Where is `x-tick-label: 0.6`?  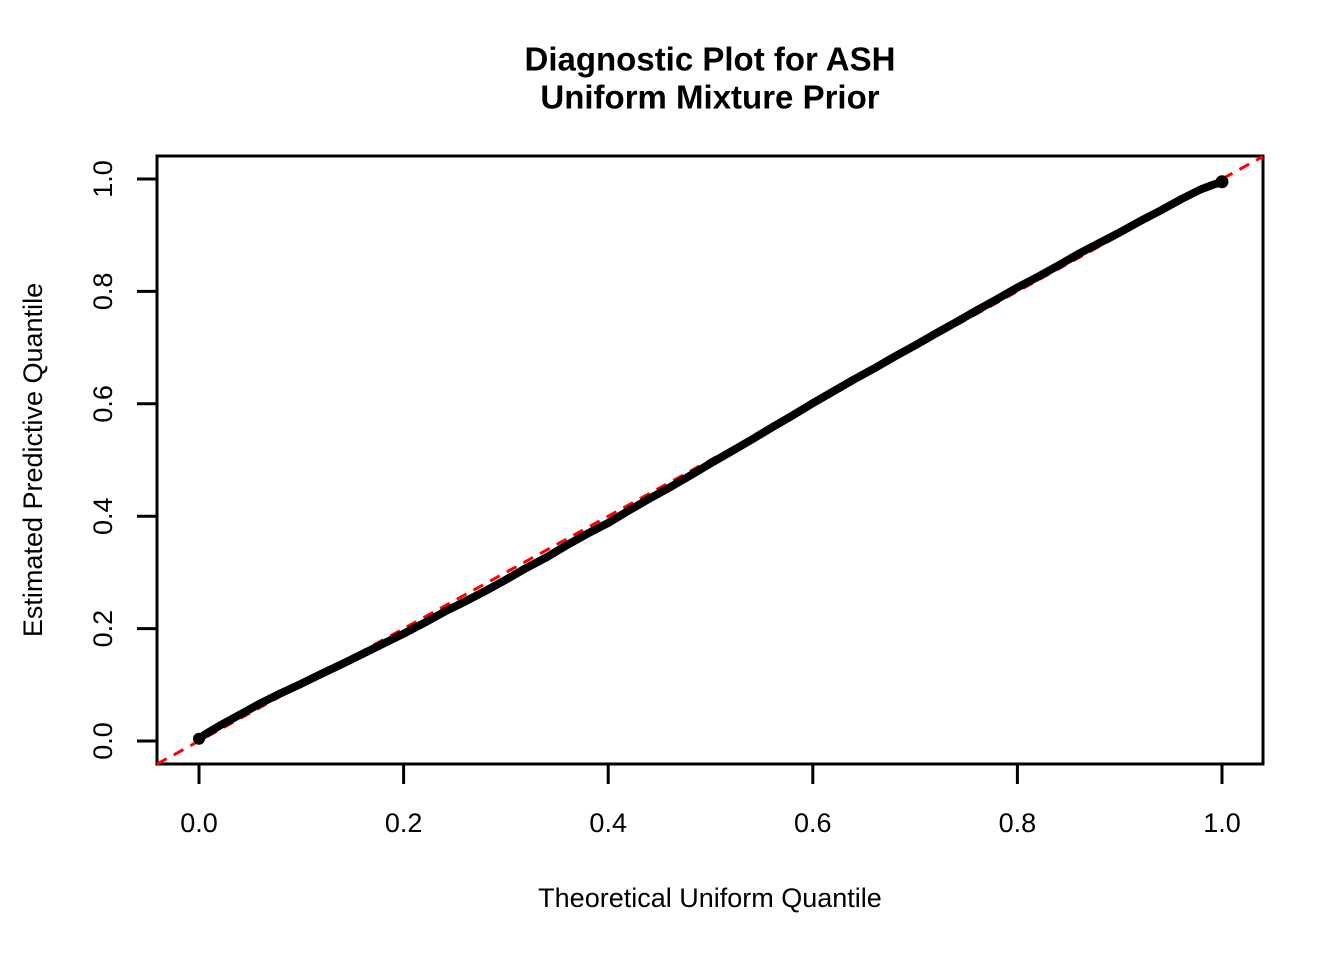
x-tick-label: 0.6 is located at coordinates (813, 823).